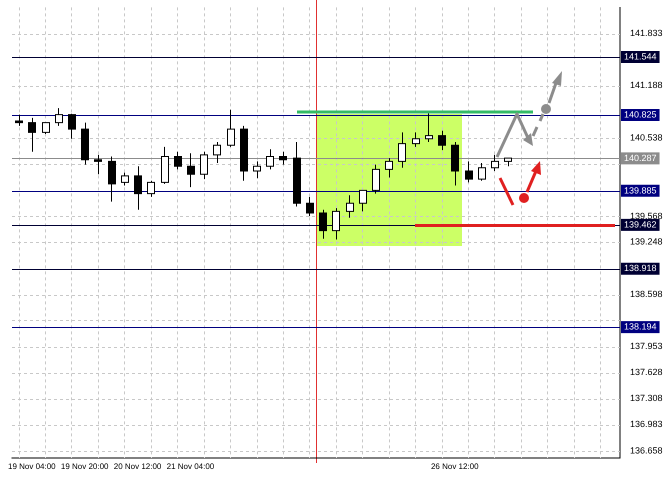  I want to click on y-tick-label: 136.658, so click(646, 450).